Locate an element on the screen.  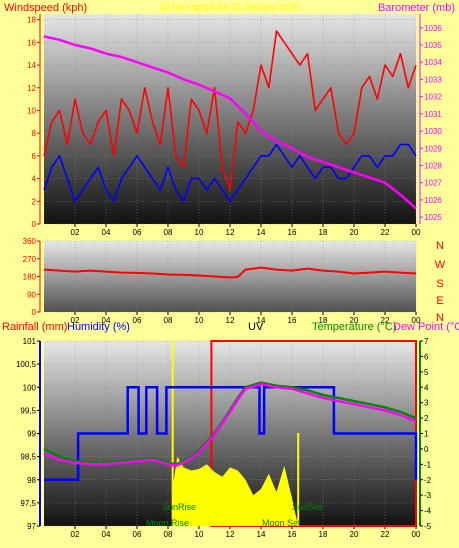
left-y-tick-label: 12 is located at coordinates (31, 88).